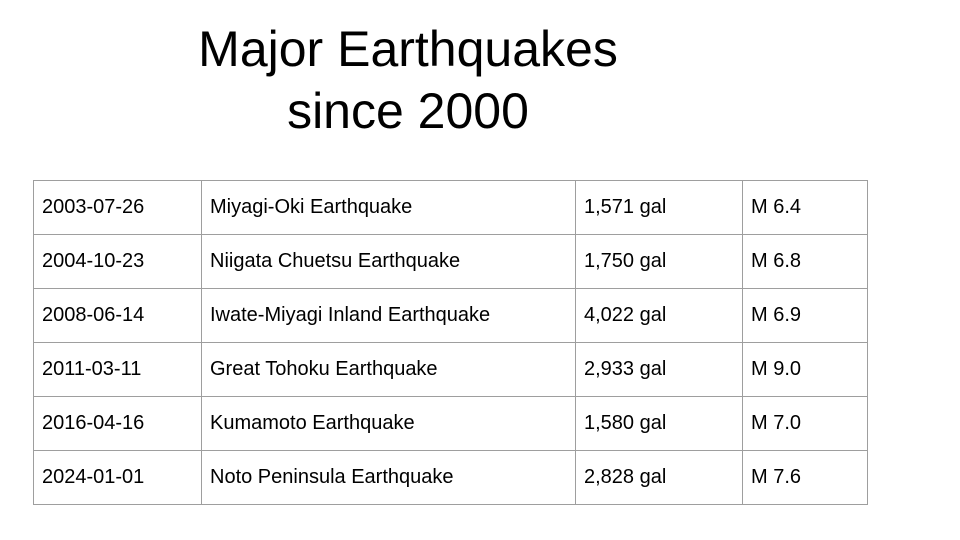 This screenshot has width=960, height=540. Describe the element at coordinates (805, 423) in the screenshot. I see `table-cell: M 7.0` at that location.